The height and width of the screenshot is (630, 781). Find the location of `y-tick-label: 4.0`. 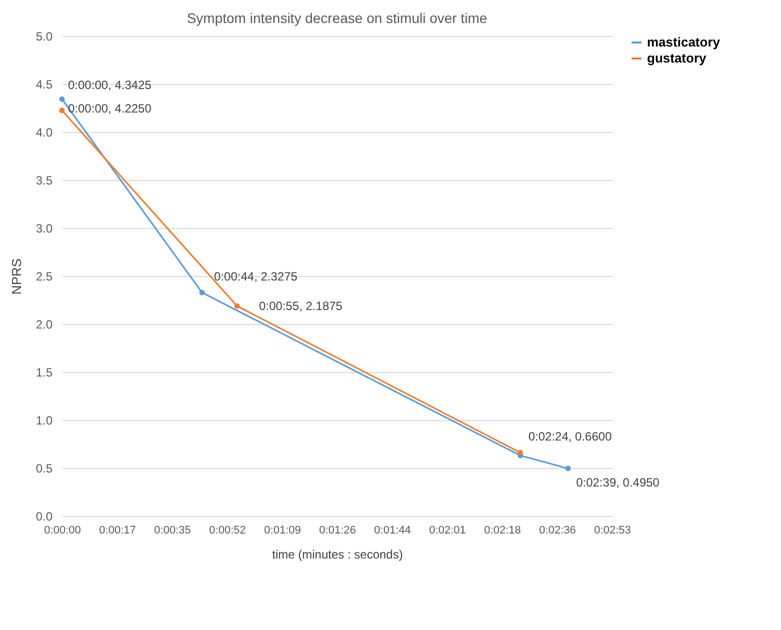

y-tick-label: 4.0 is located at coordinates (44, 133).